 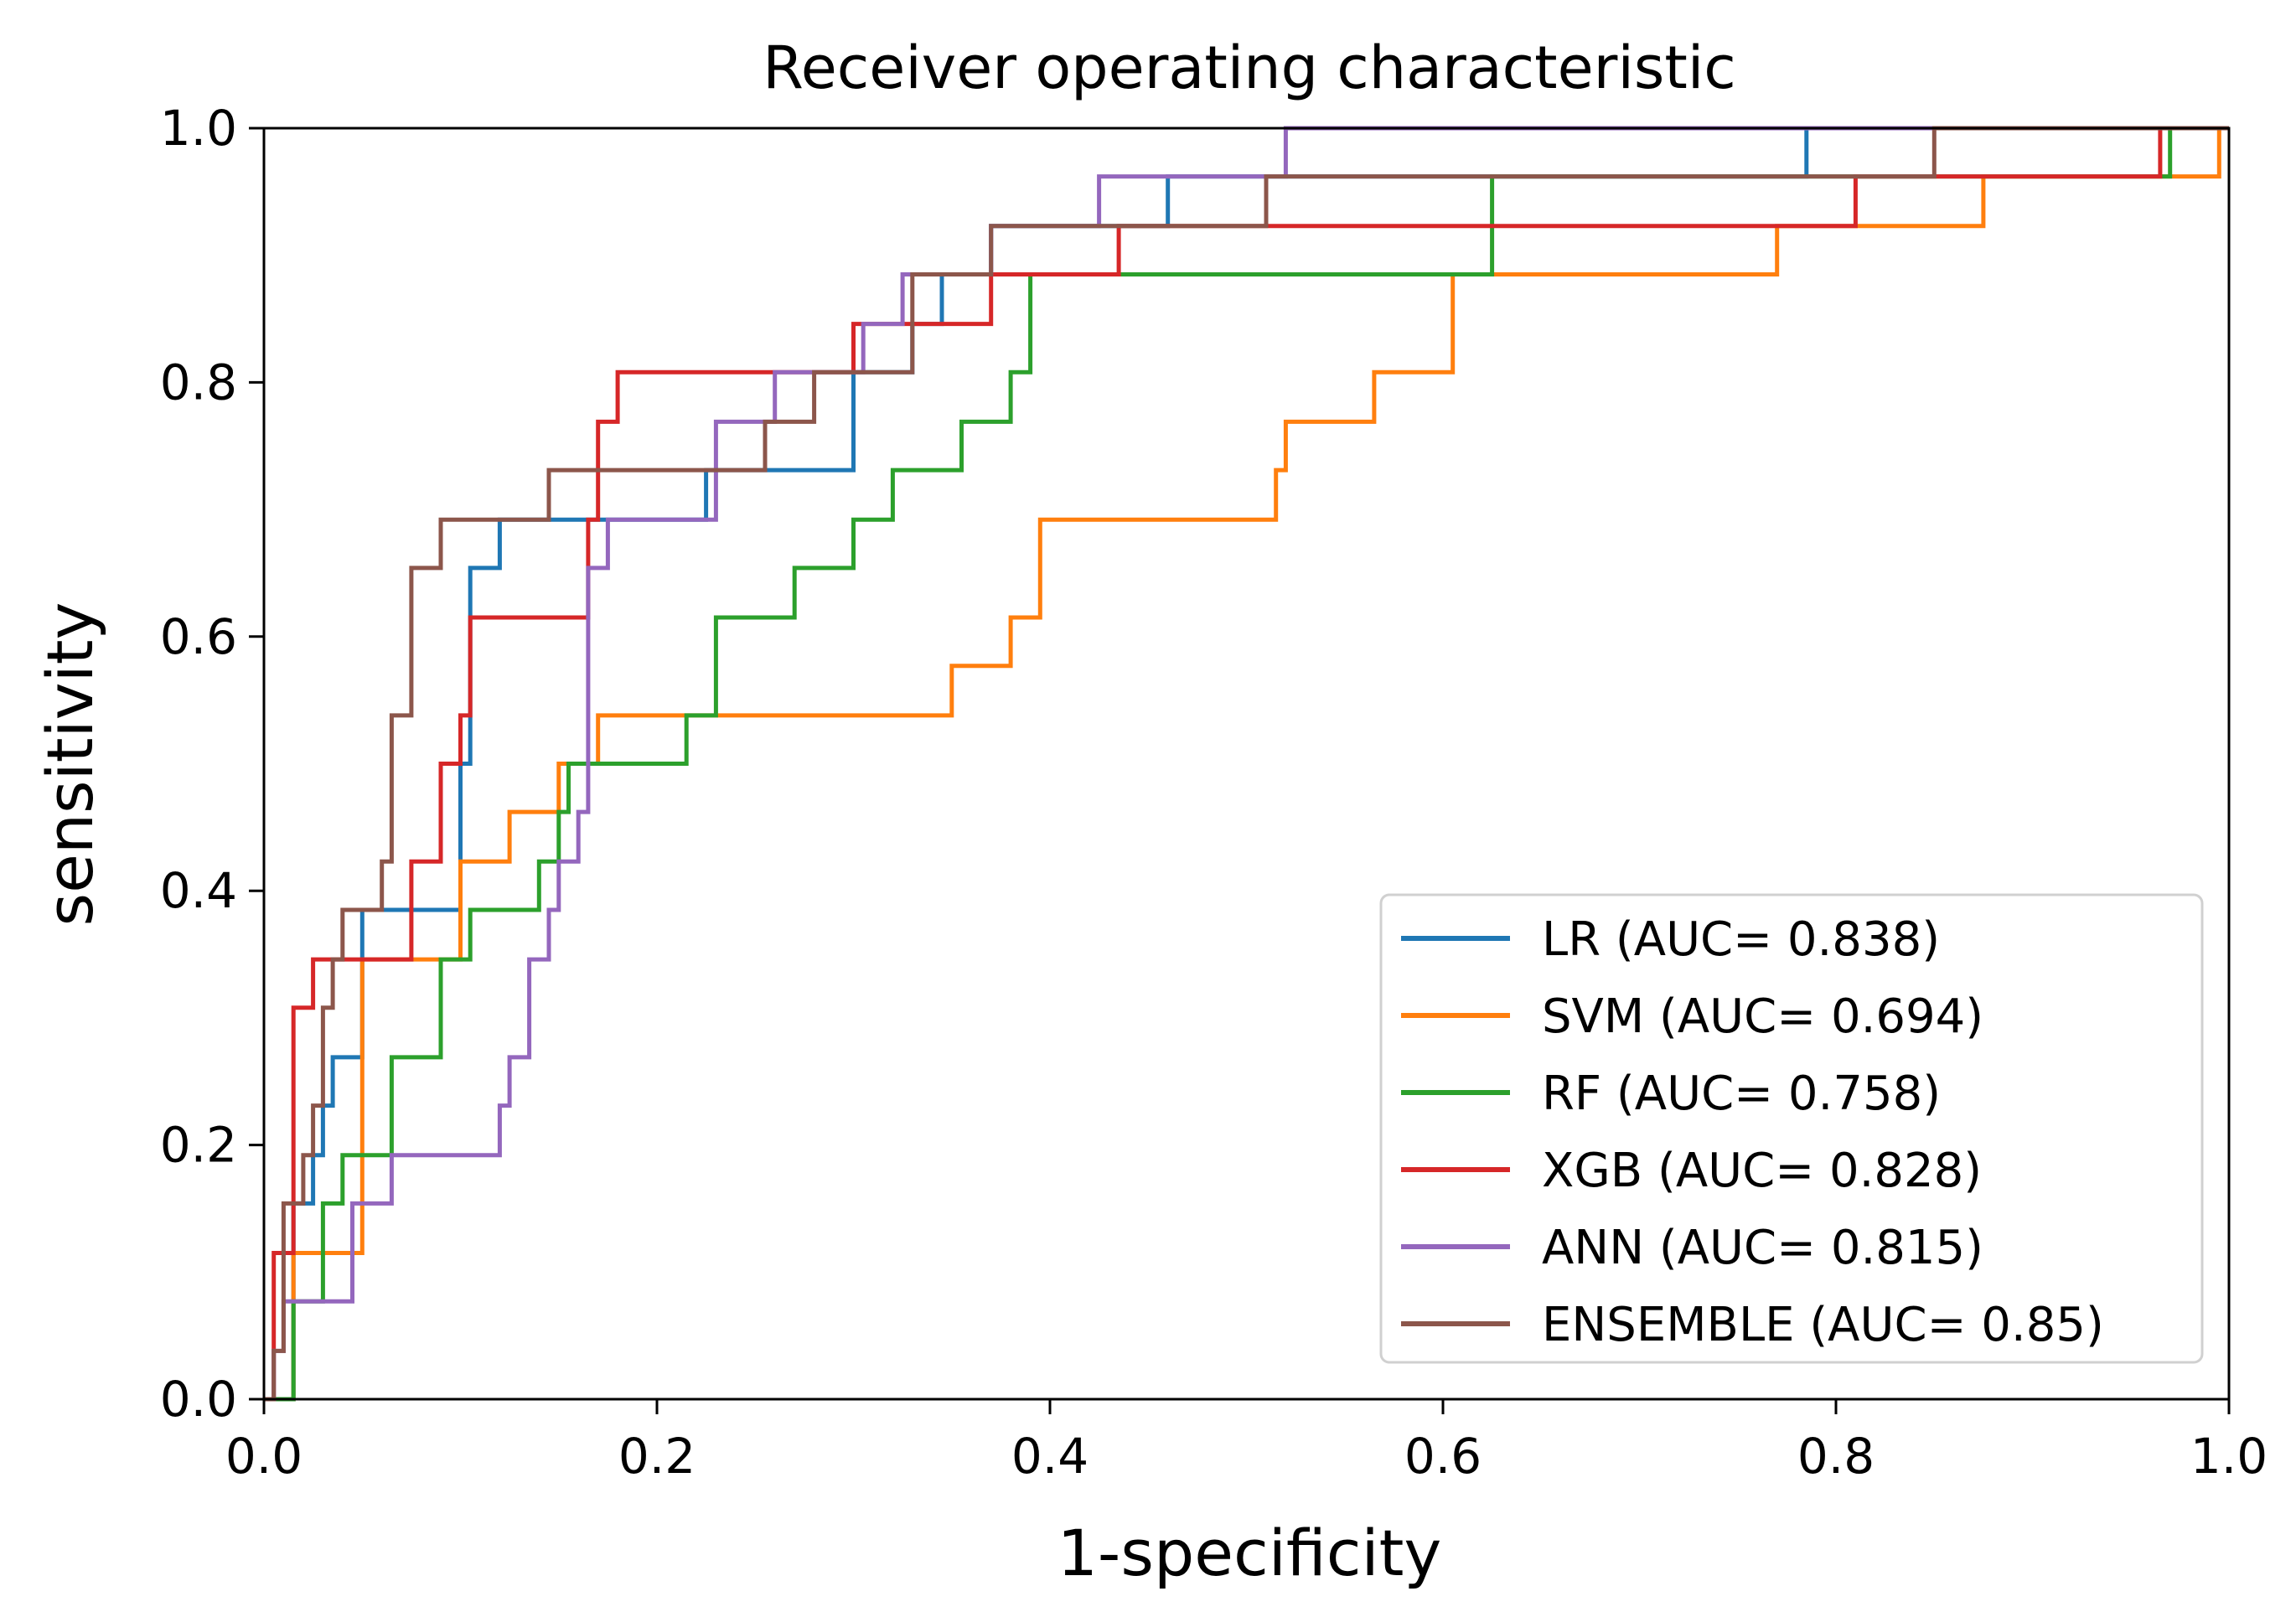 I want to click on y-tick-label: 0.0, so click(x=199, y=1399).